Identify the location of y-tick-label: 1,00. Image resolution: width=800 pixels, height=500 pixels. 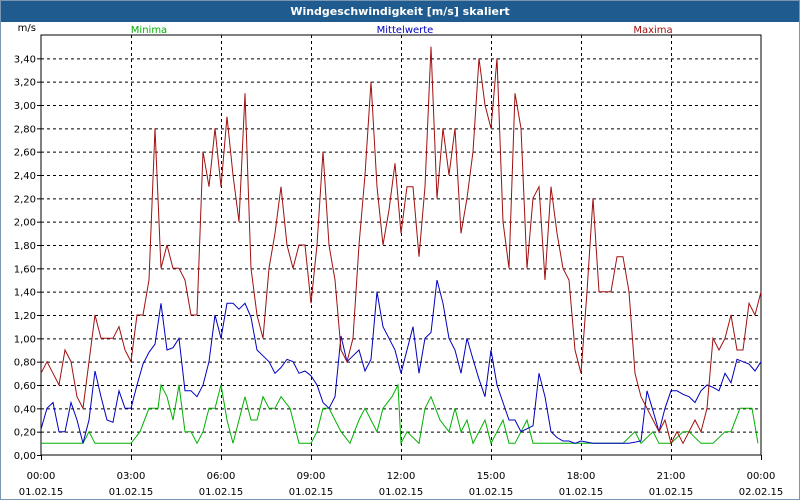
(25, 339).